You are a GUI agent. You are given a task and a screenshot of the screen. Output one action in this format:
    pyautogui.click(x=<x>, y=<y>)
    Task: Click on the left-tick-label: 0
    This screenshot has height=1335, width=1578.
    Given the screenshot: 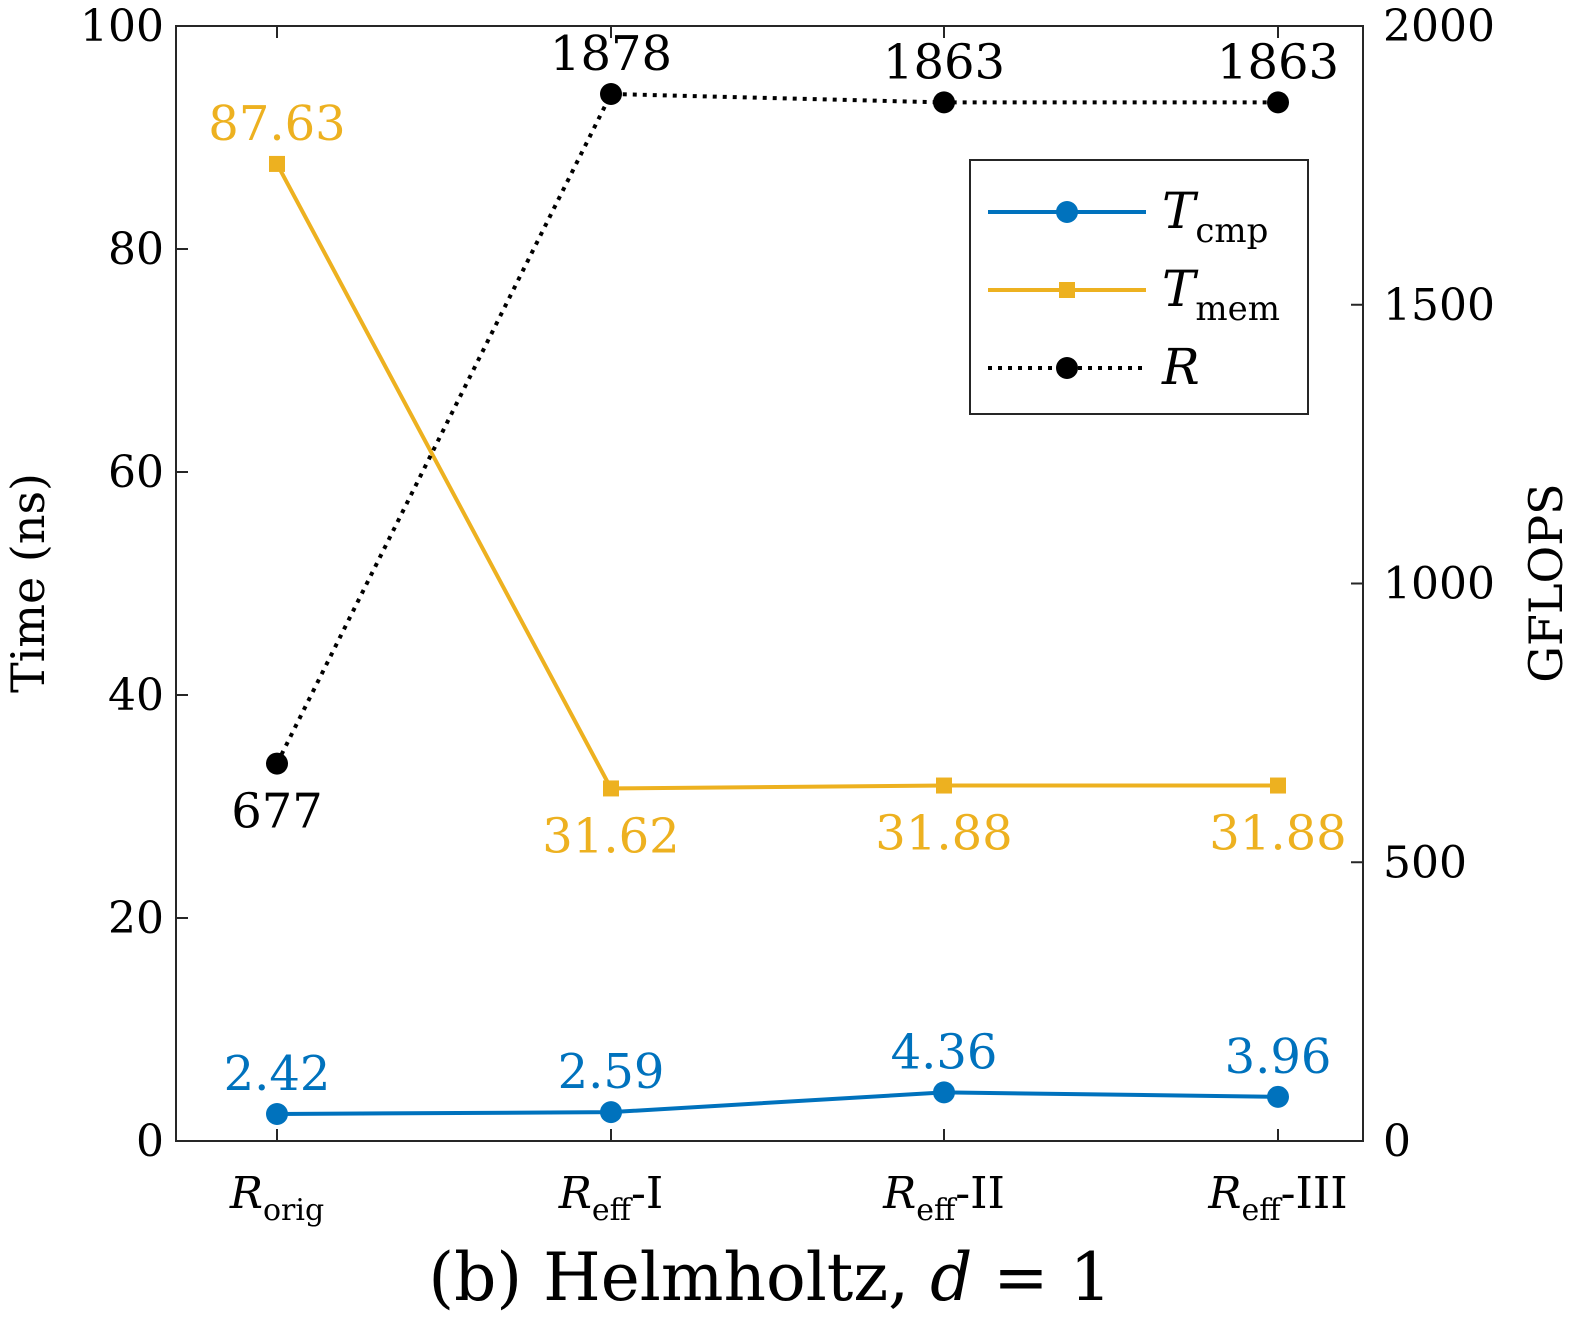 What is the action you would take?
    pyautogui.click(x=150, y=1141)
    